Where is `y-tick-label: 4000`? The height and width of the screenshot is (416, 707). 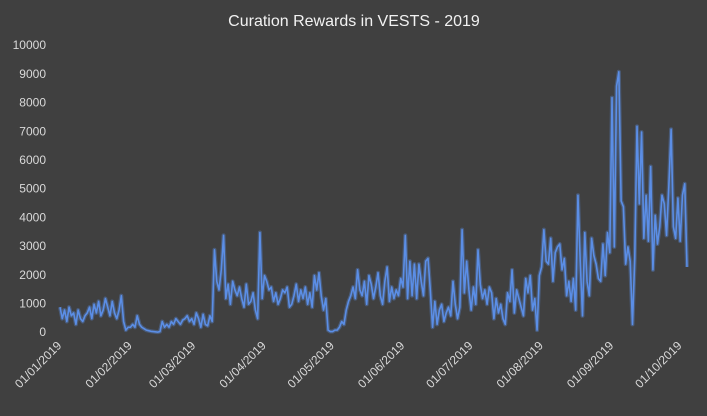
y-tick-label: 4000 is located at coordinates (32, 217).